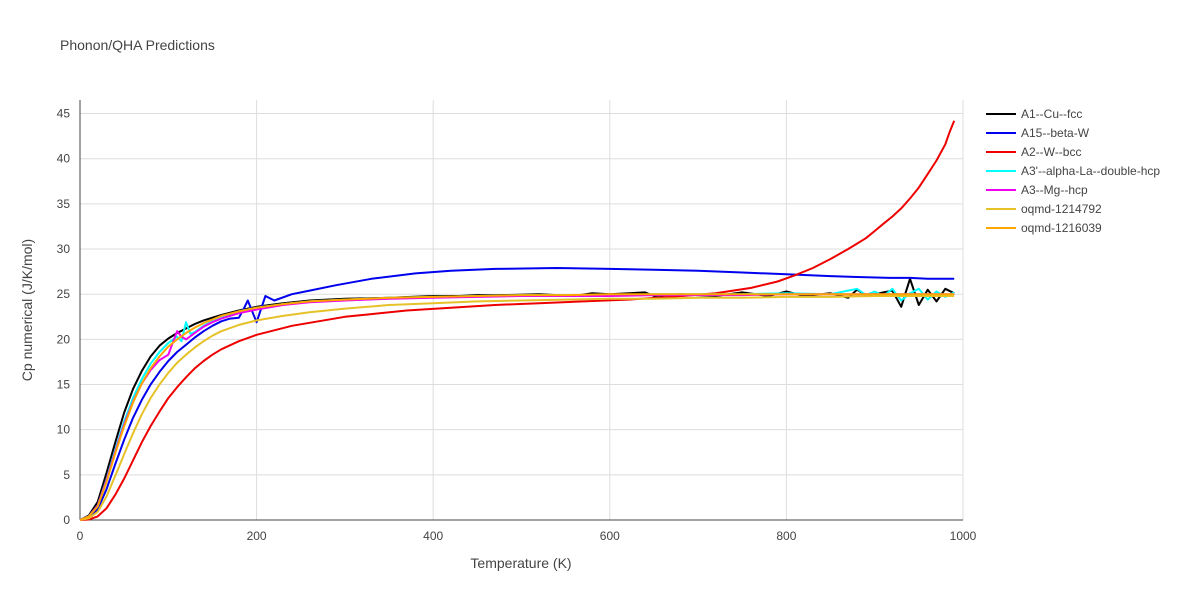  Describe the element at coordinates (64, 249) in the screenshot. I see `y-tick-label: 30` at that location.